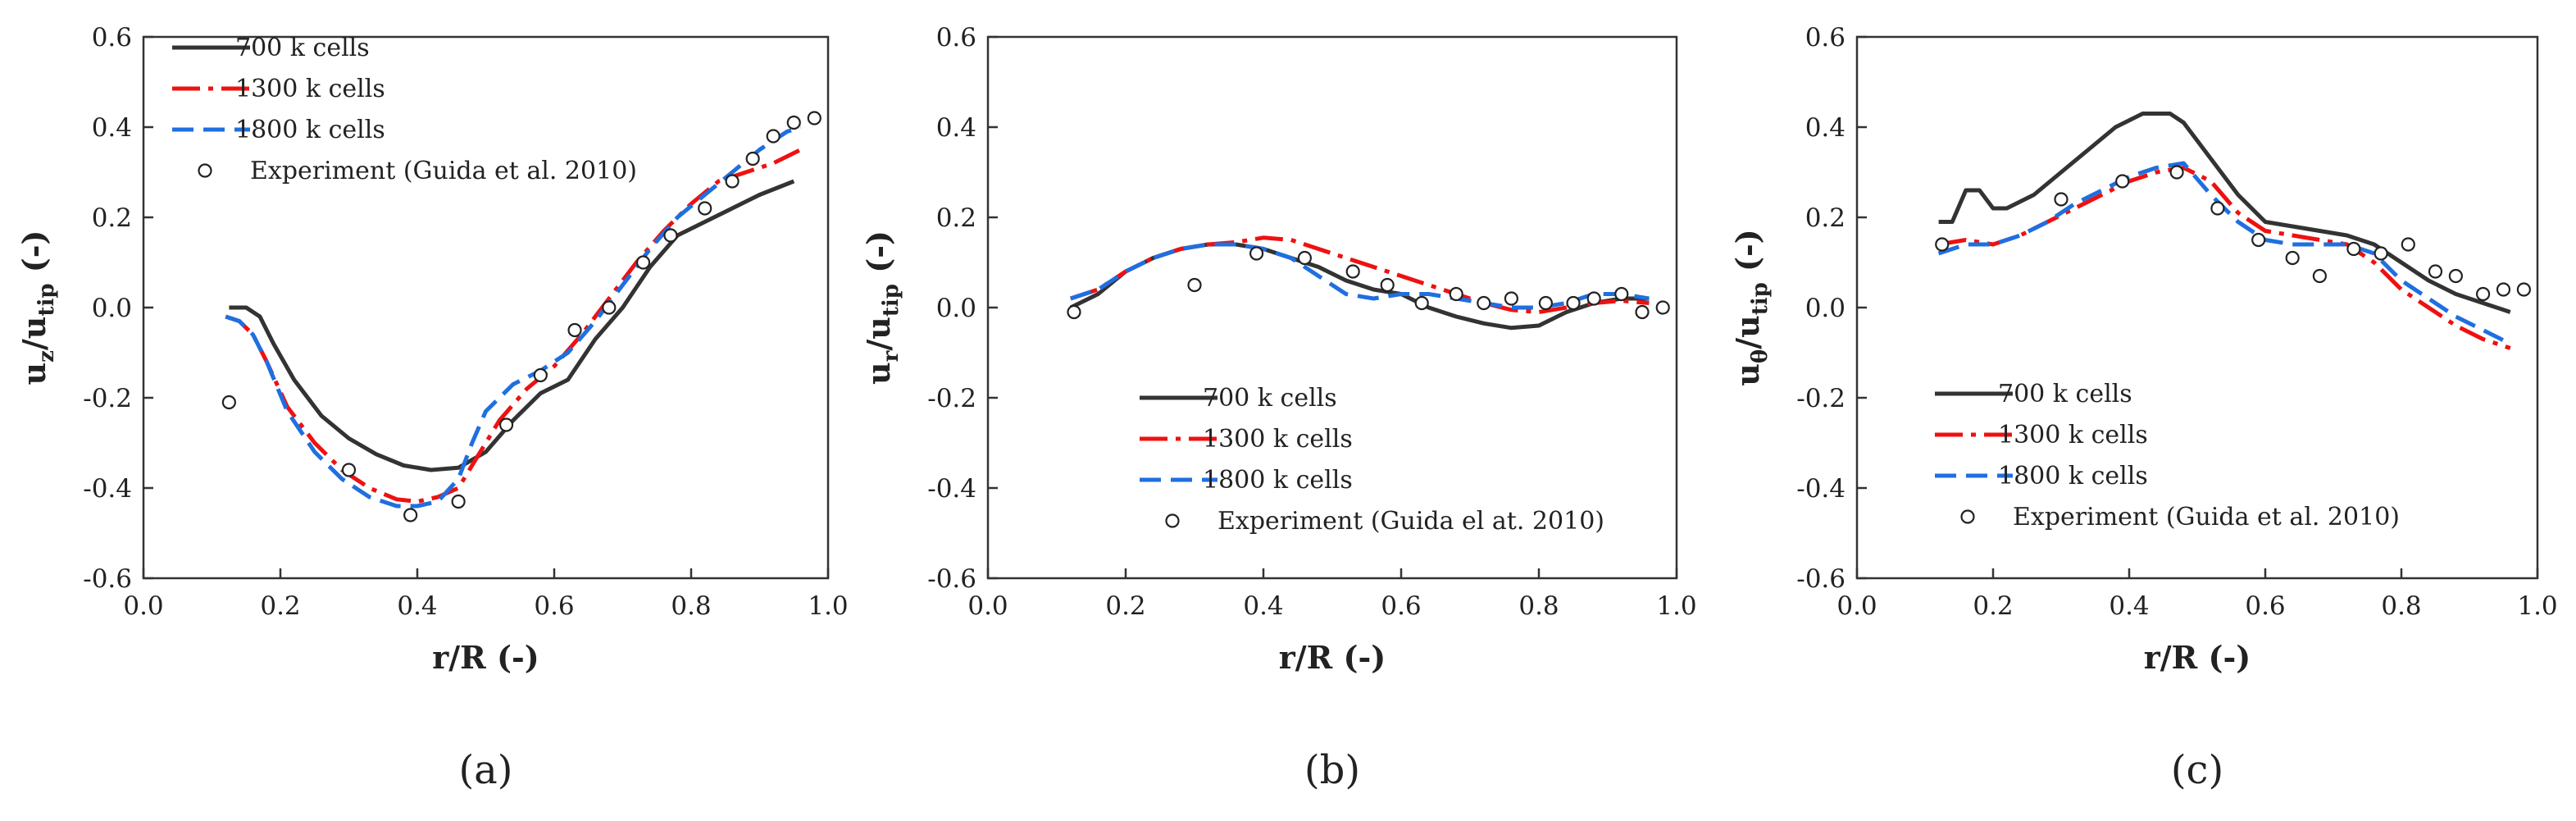 This screenshot has width=2576, height=821. Describe the element at coordinates (2197, 770) in the screenshot. I see `panel-label: (c)` at that location.